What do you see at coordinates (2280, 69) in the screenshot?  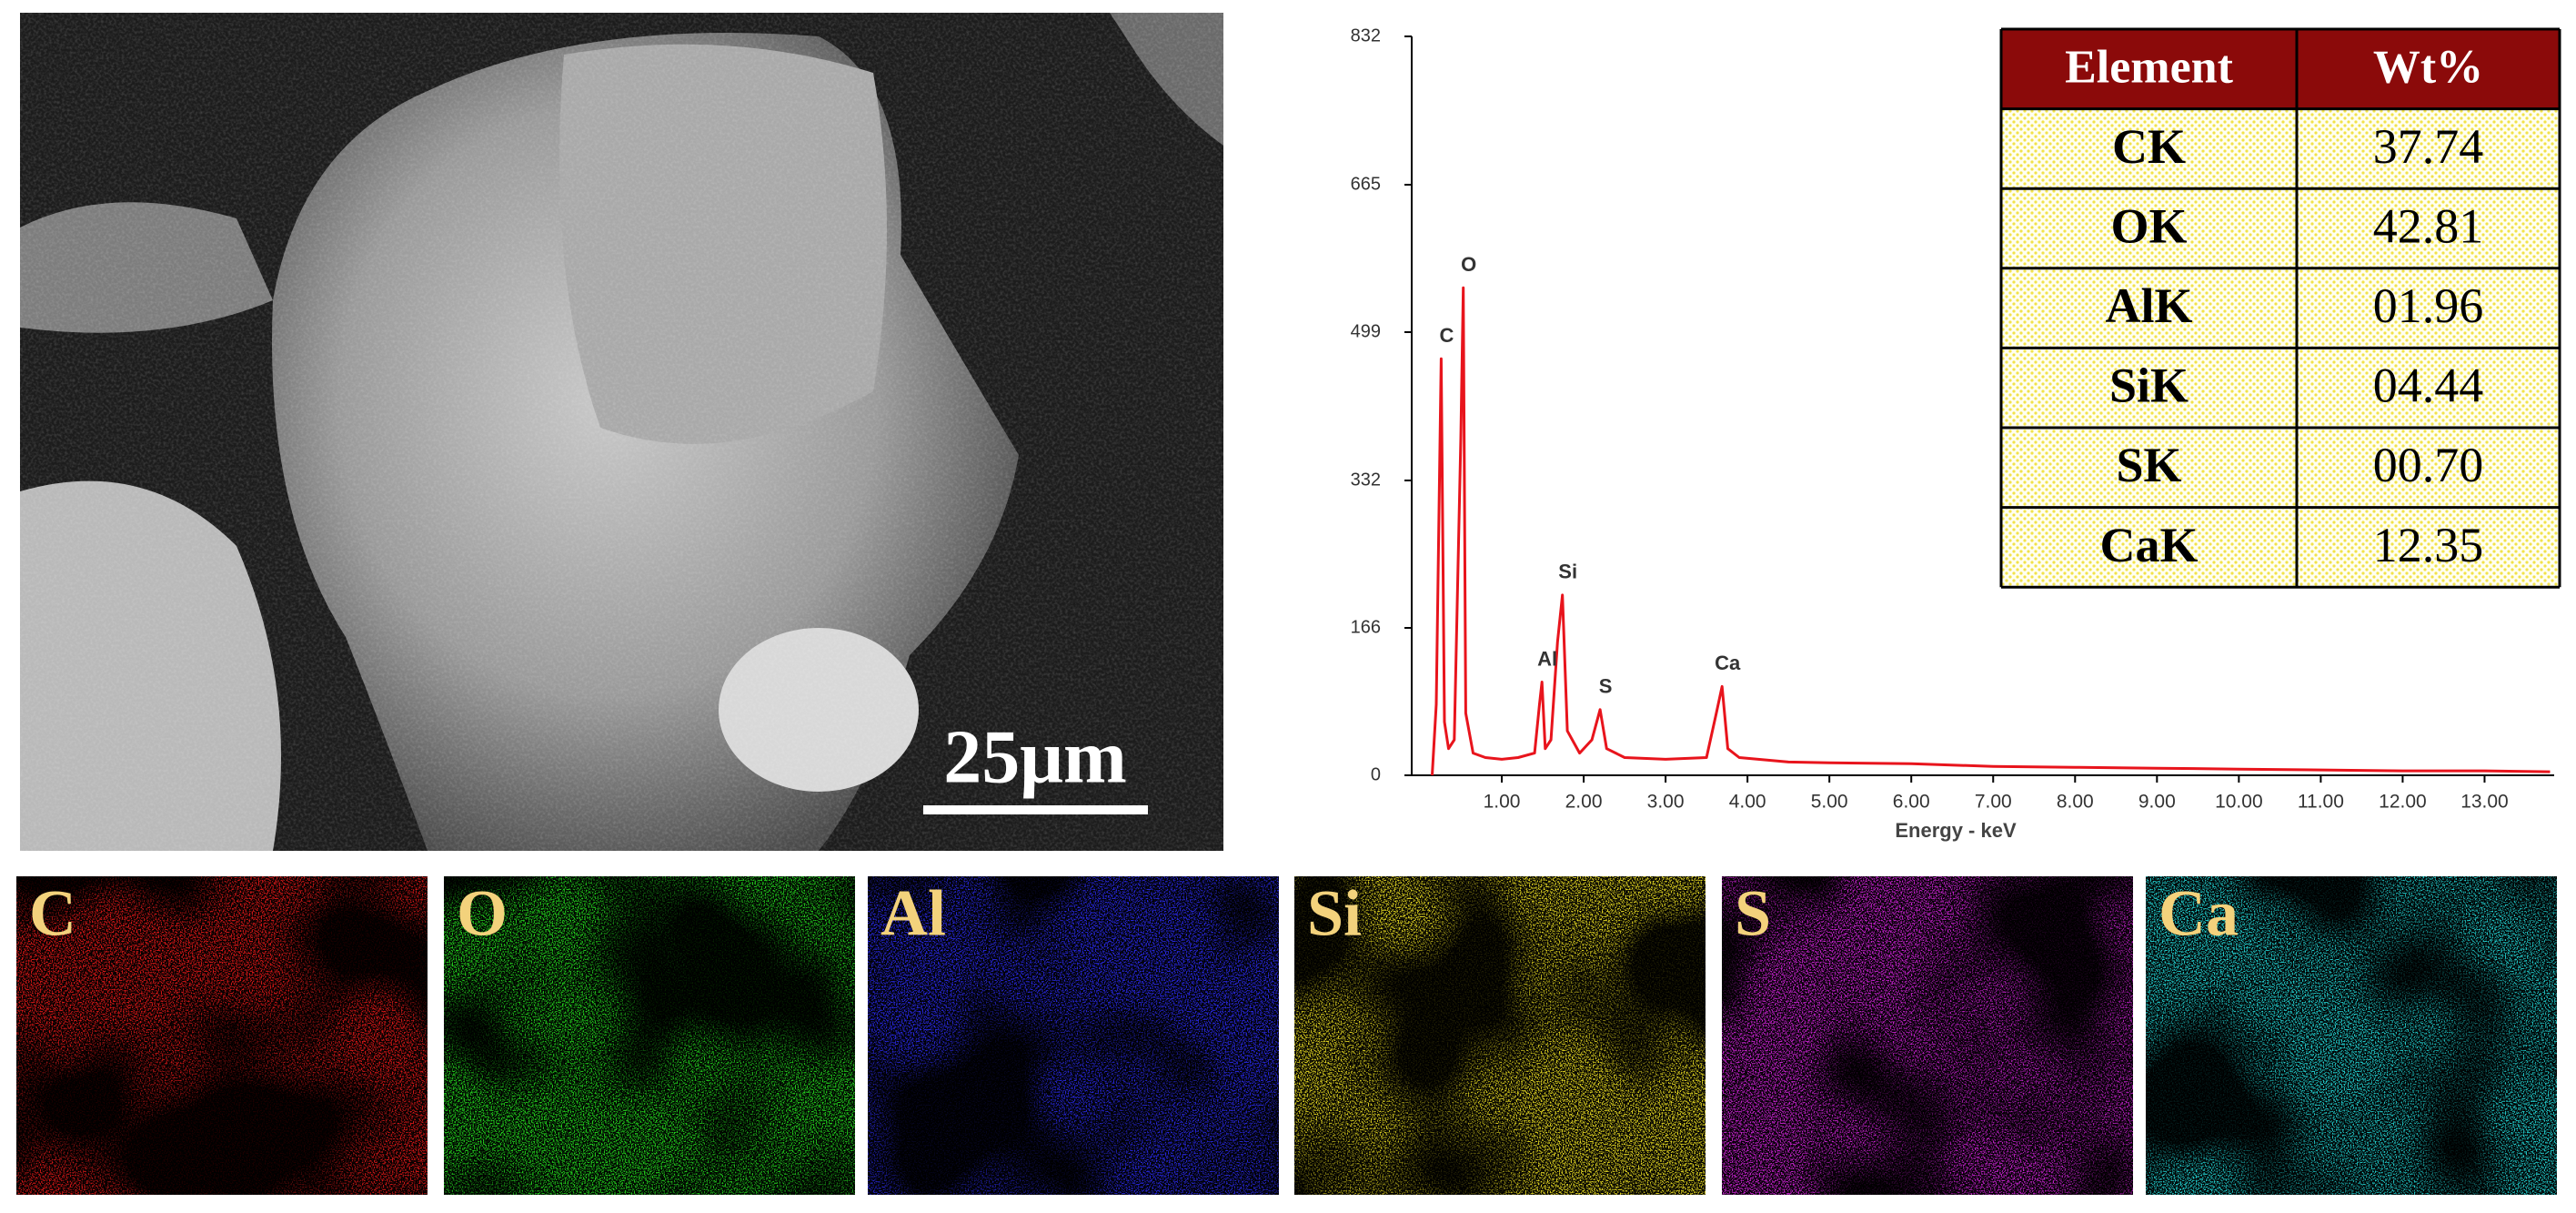 I see `header-row` at bounding box center [2280, 69].